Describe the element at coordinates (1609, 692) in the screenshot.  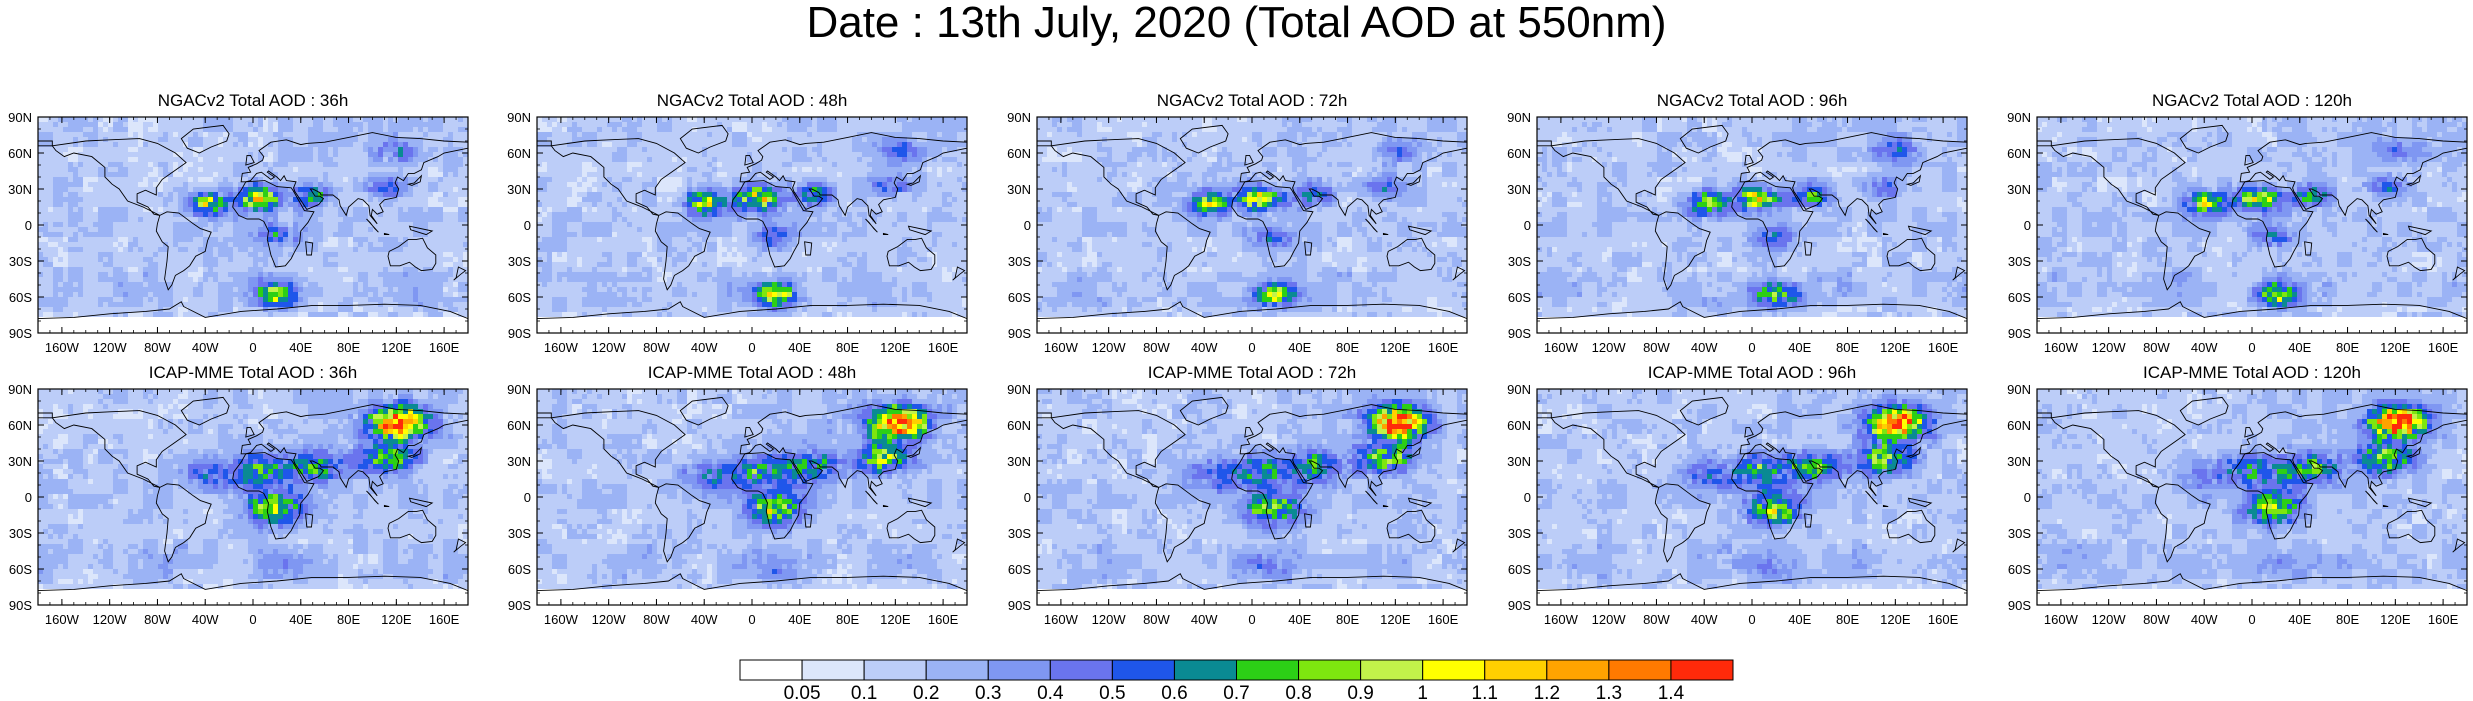
I see `colorbar-label: 1.3` at that location.